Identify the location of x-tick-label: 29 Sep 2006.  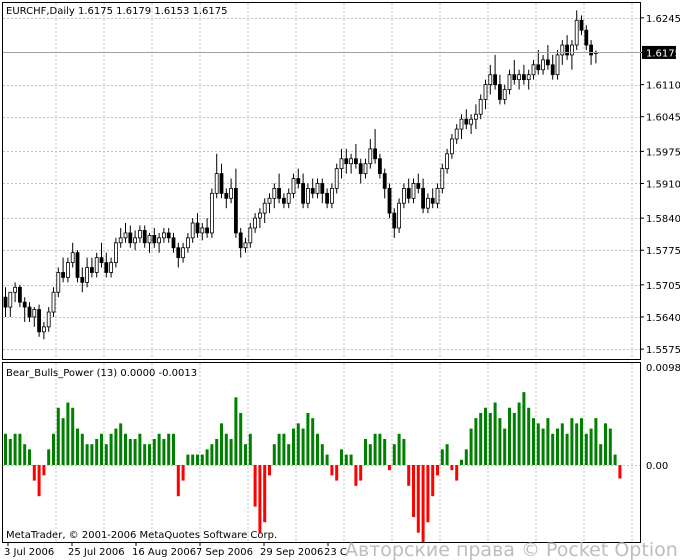
(291, 552).